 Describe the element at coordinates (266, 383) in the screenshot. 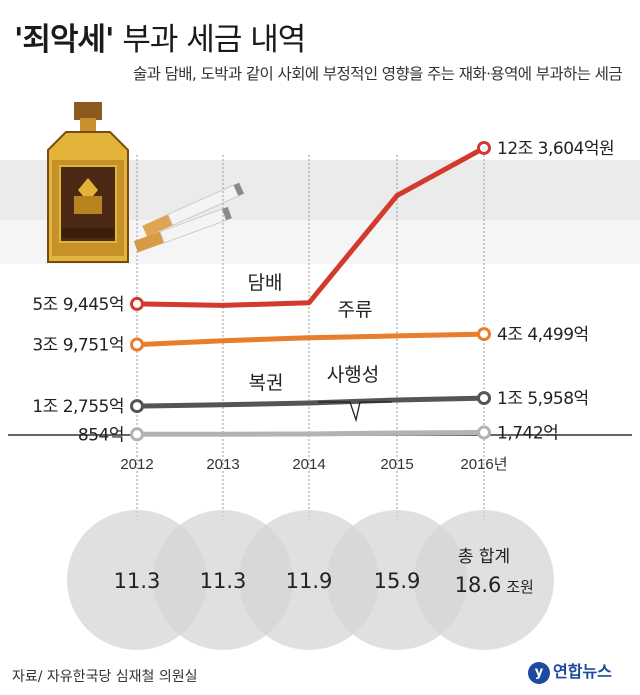

I see `series-name-lottery: 복권` at that location.